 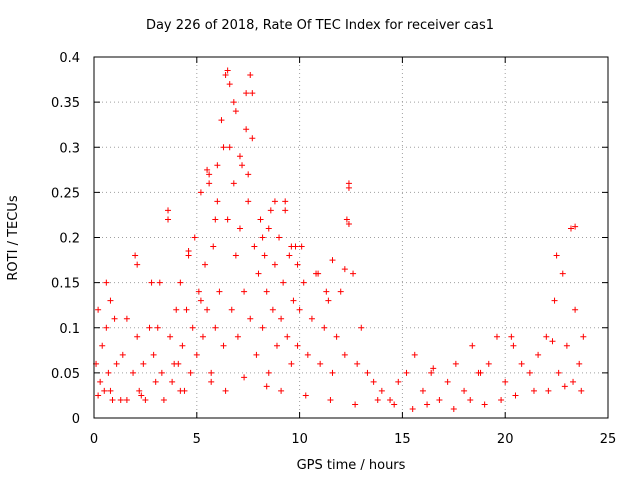 I want to click on x-tick-label: 25, so click(x=608, y=439).